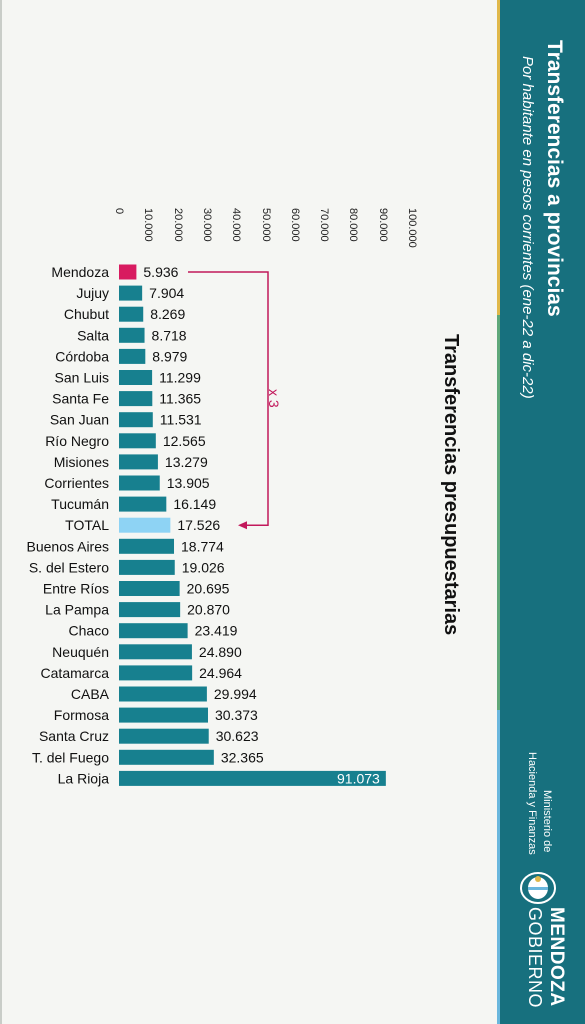 This screenshot has height=1024, width=585. What do you see at coordinates (237, 736) in the screenshot?
I see `value-label: 30.623` at bounding box center [237, 736].